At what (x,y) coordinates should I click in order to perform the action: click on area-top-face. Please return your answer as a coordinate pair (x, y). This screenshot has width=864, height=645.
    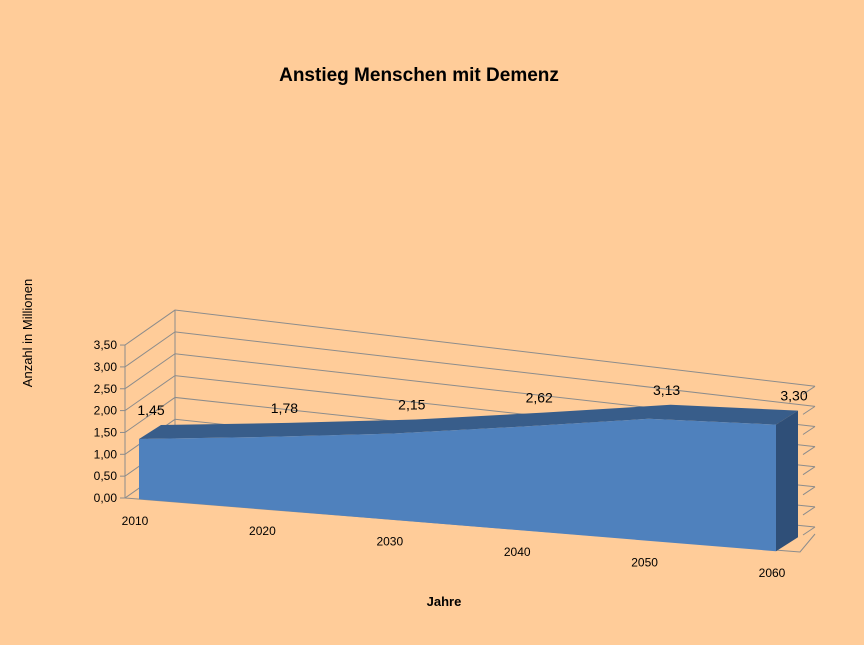
    Looking at the image, I should click on (468, 422).